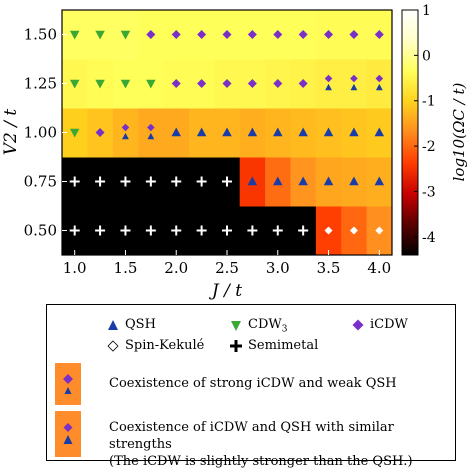 This screenshot has height=474, width=474. What do you see at coordinates (236, 345) in the screenshot?
I see `plus-icon` at bounding box center [236, 345].